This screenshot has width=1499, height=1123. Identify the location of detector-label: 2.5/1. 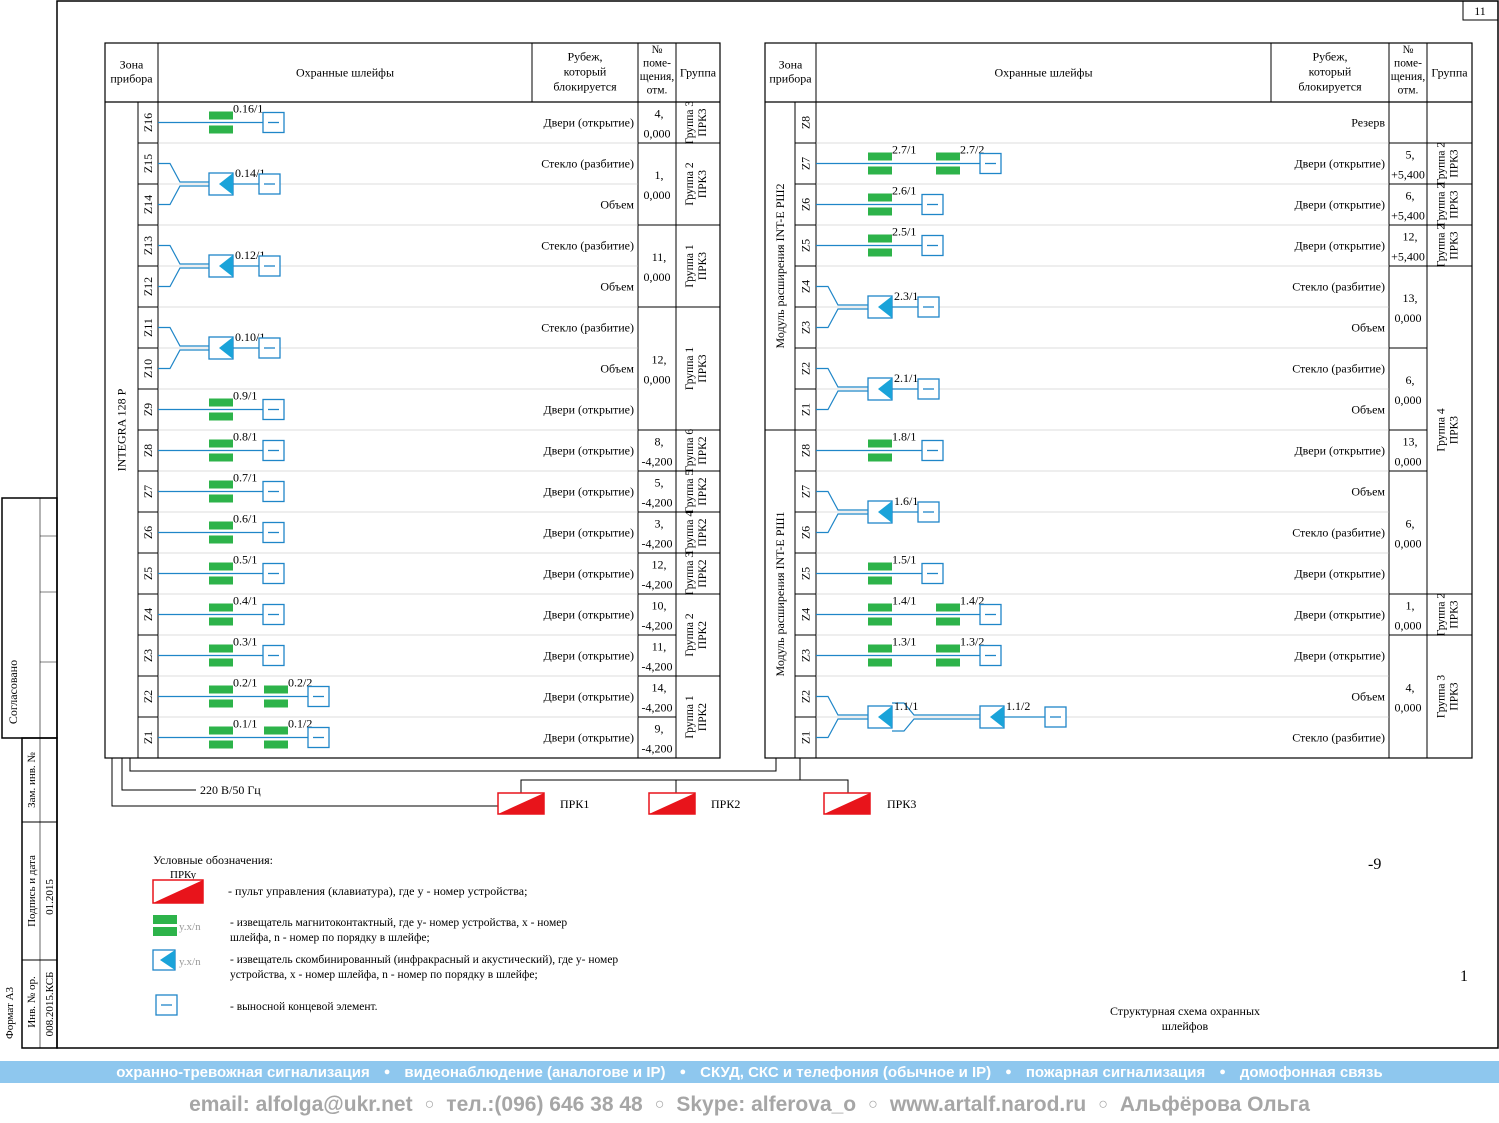
(904, 232).